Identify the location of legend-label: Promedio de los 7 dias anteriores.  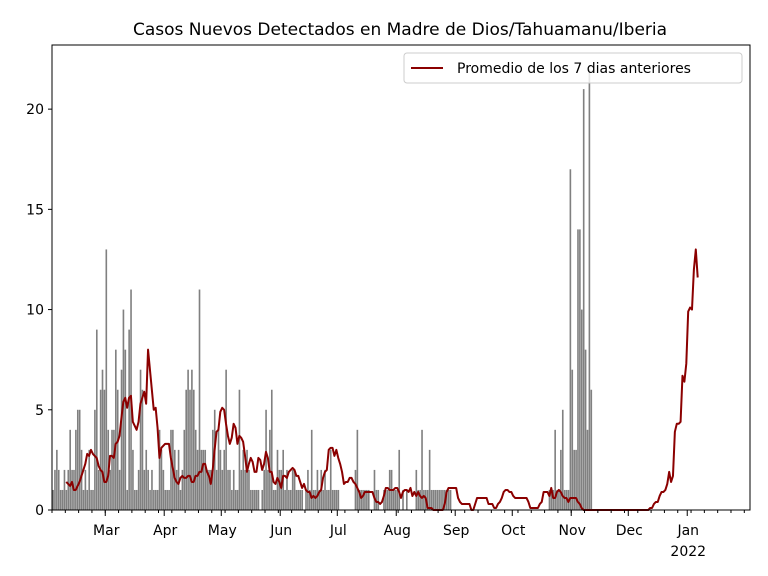
(574, 69).